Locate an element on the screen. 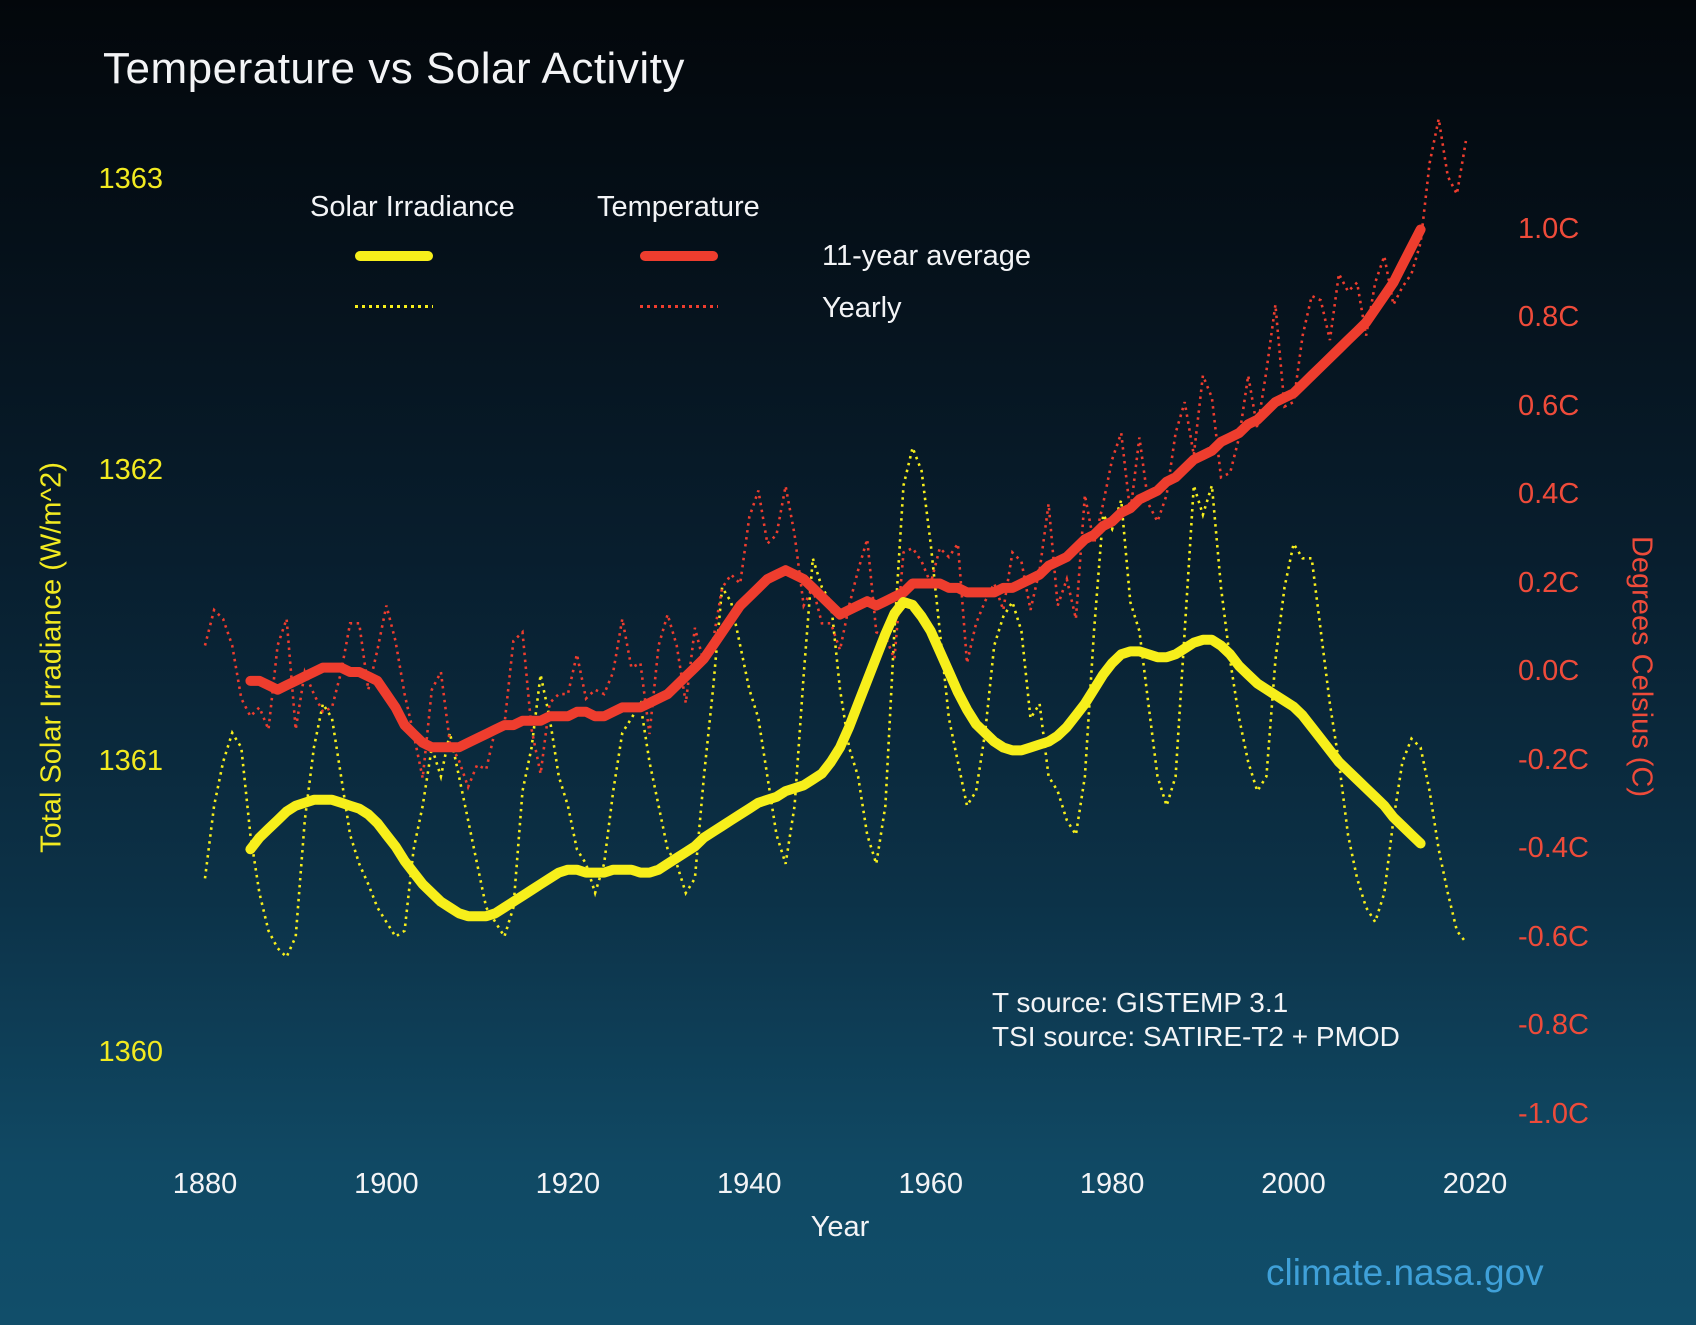 This screenshot has height=1325, width=1696. x-tick-2000: 2000 is located at coordinates (1293, 1184).